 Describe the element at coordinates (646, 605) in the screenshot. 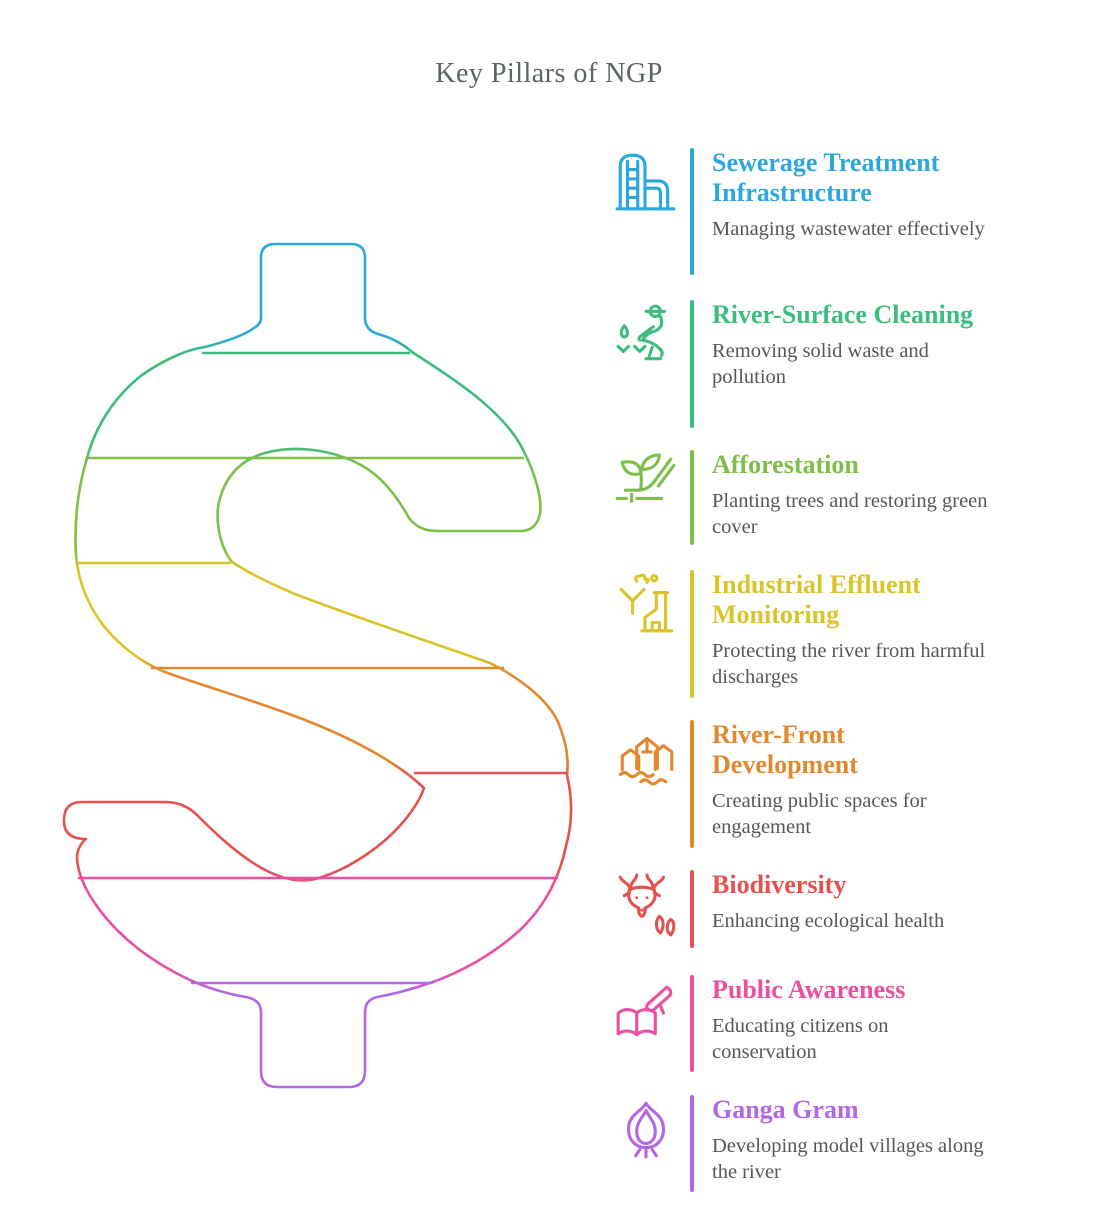

I see `factory-icon` at that location.